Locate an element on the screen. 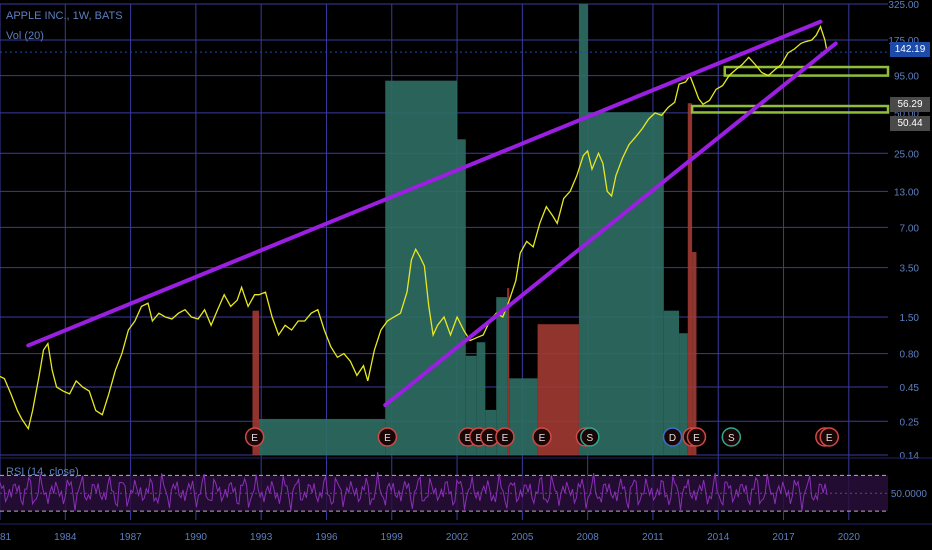  x-tick-label: 1993 is located at coordinates (261, 537).